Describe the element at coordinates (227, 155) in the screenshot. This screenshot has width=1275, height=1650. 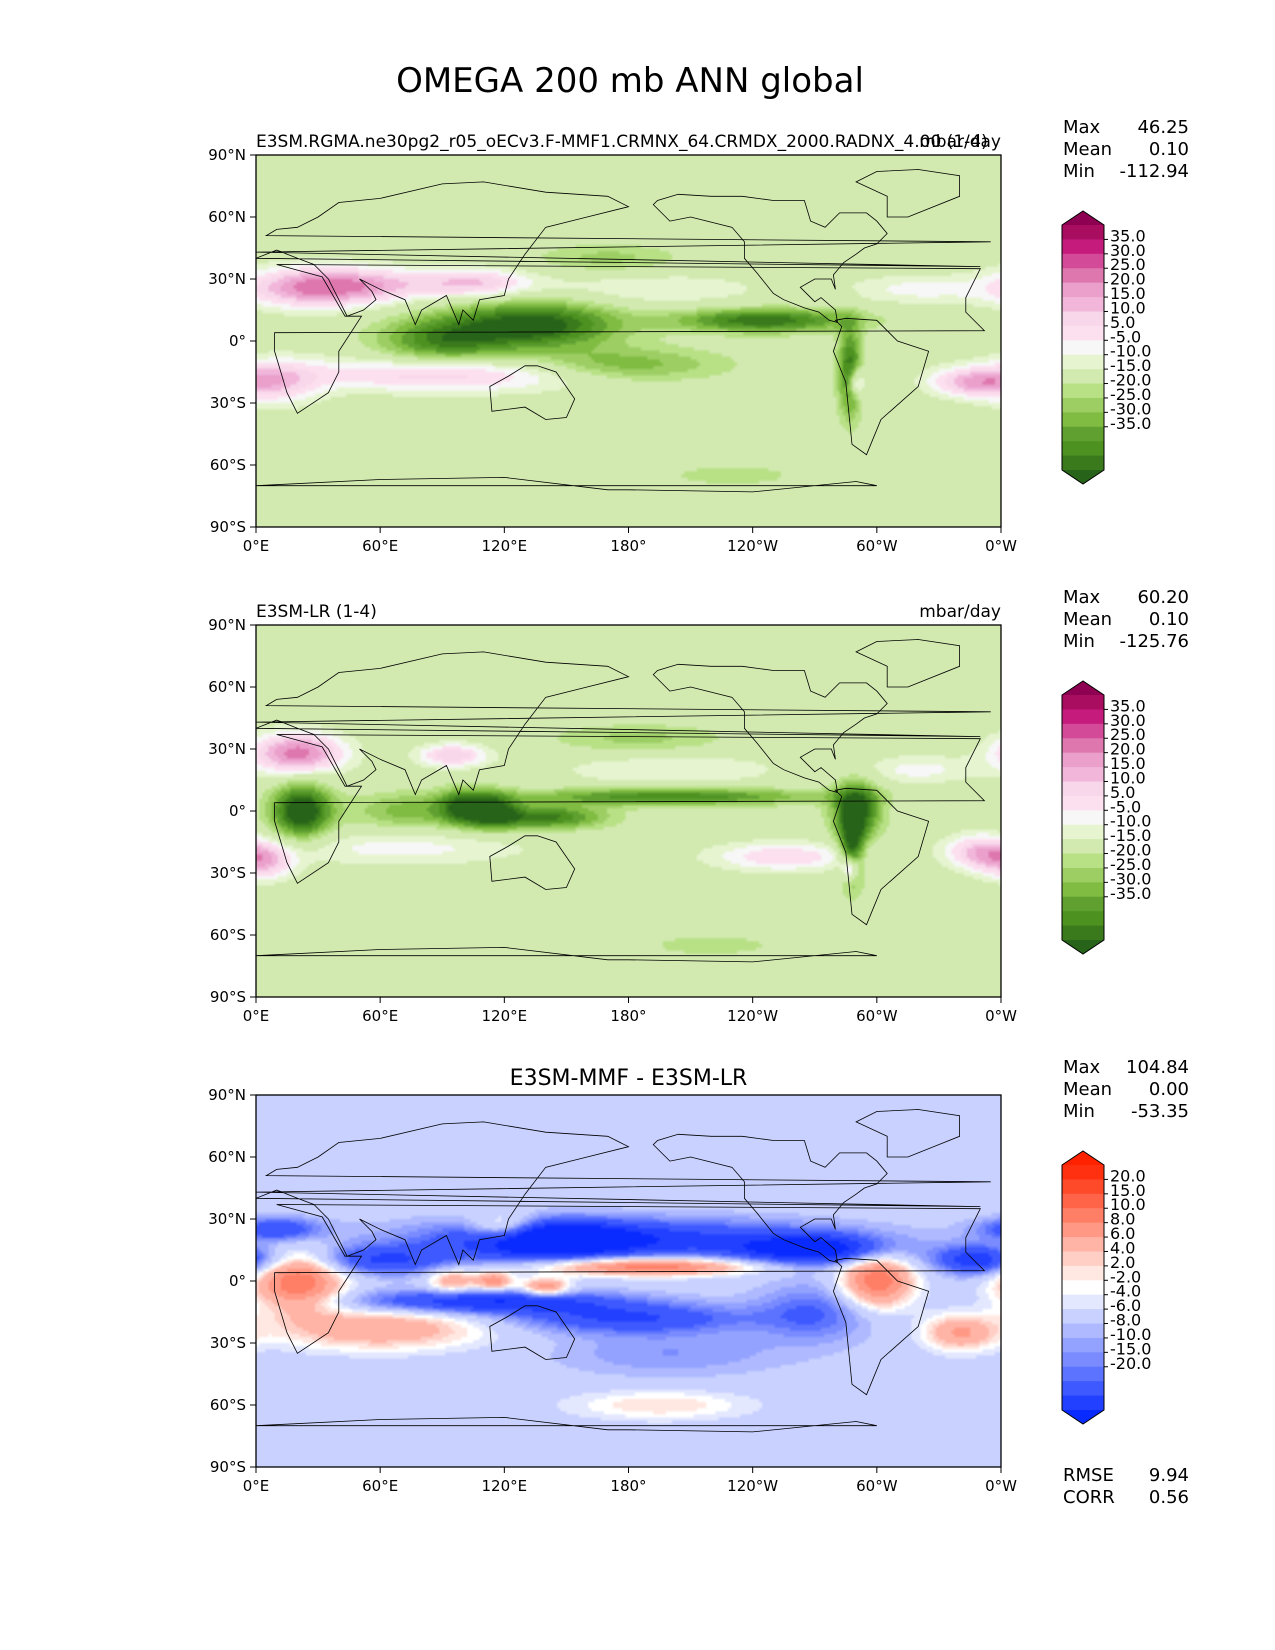
I see `y-tick-label: 90°N` at that location.